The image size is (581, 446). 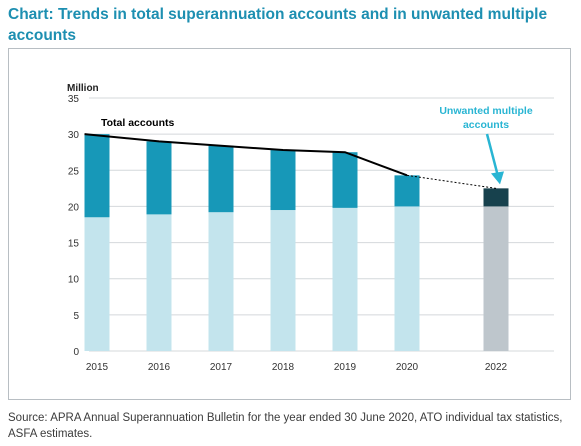 I want to click on y-tick-label: 0, so click(x=76, y=352).